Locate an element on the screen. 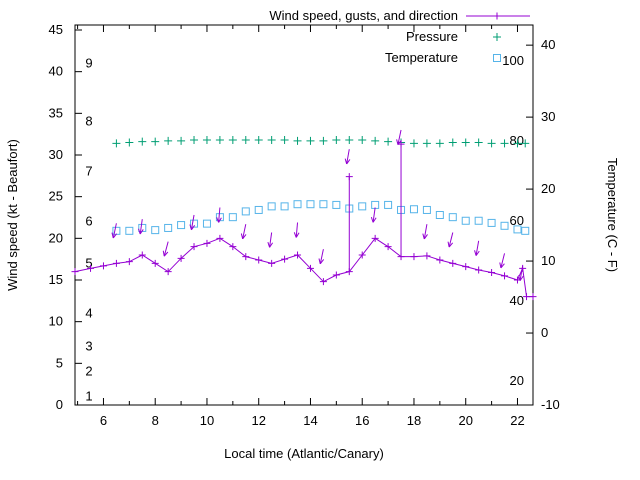  legend-label: Temperature is located at coordinates (421, 57).